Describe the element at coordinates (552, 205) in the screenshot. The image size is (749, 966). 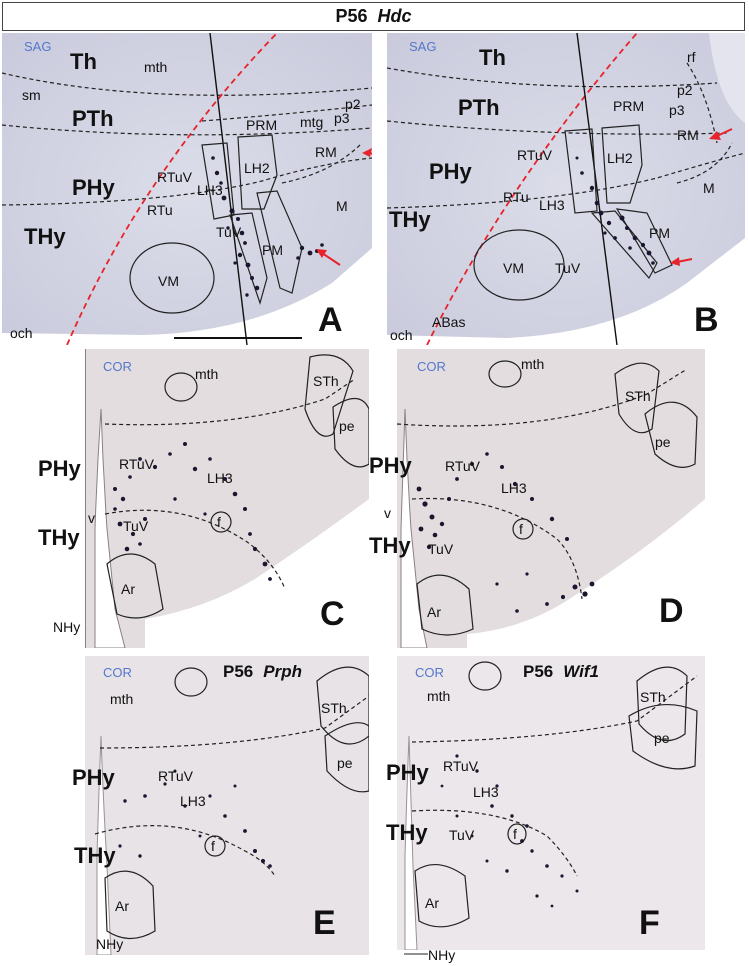
I see `b-lh3: LH3` at that location.